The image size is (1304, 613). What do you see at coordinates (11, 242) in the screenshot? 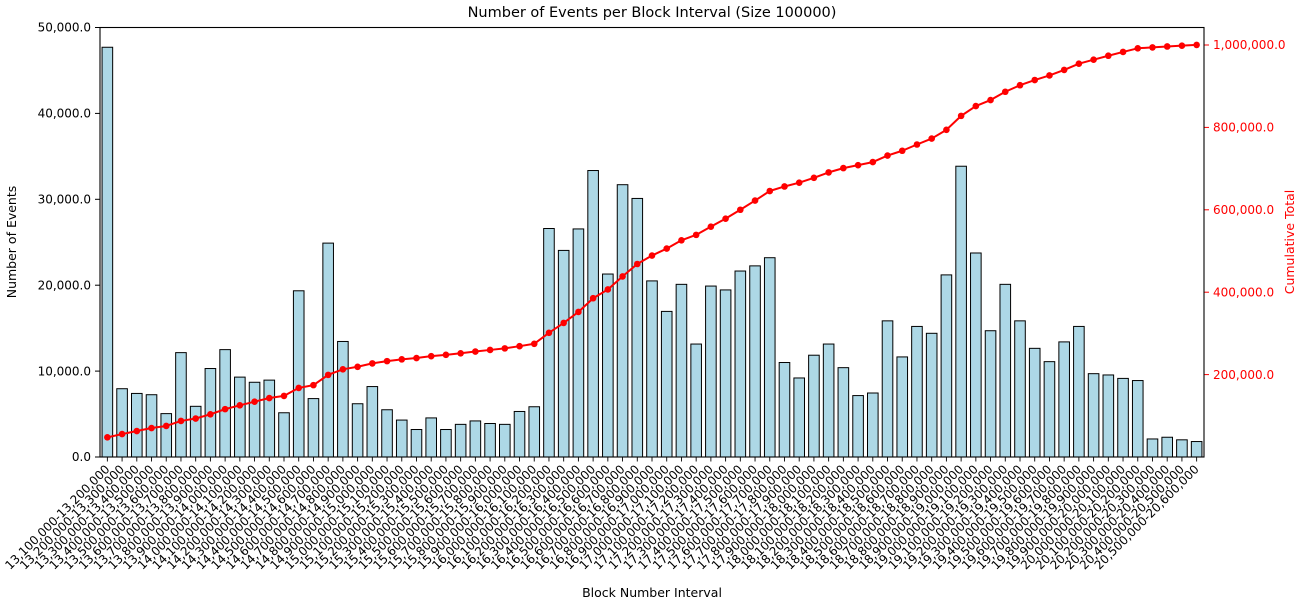
I see `y-axis-label: Number of Events` at bounding box center [11, 242].